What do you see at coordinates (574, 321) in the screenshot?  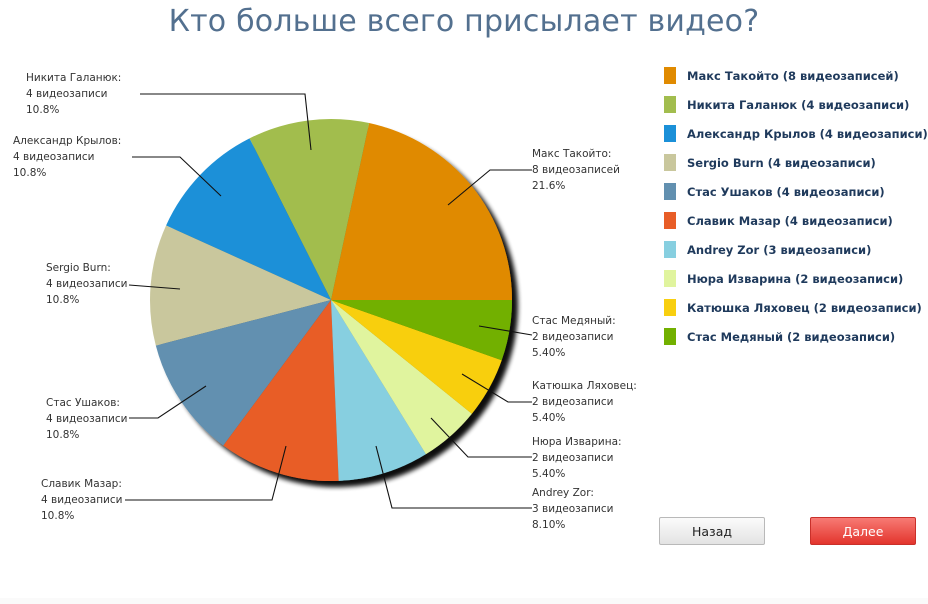 I see `callout-name: Стас Медяный:` at bounding box center [574, 321].